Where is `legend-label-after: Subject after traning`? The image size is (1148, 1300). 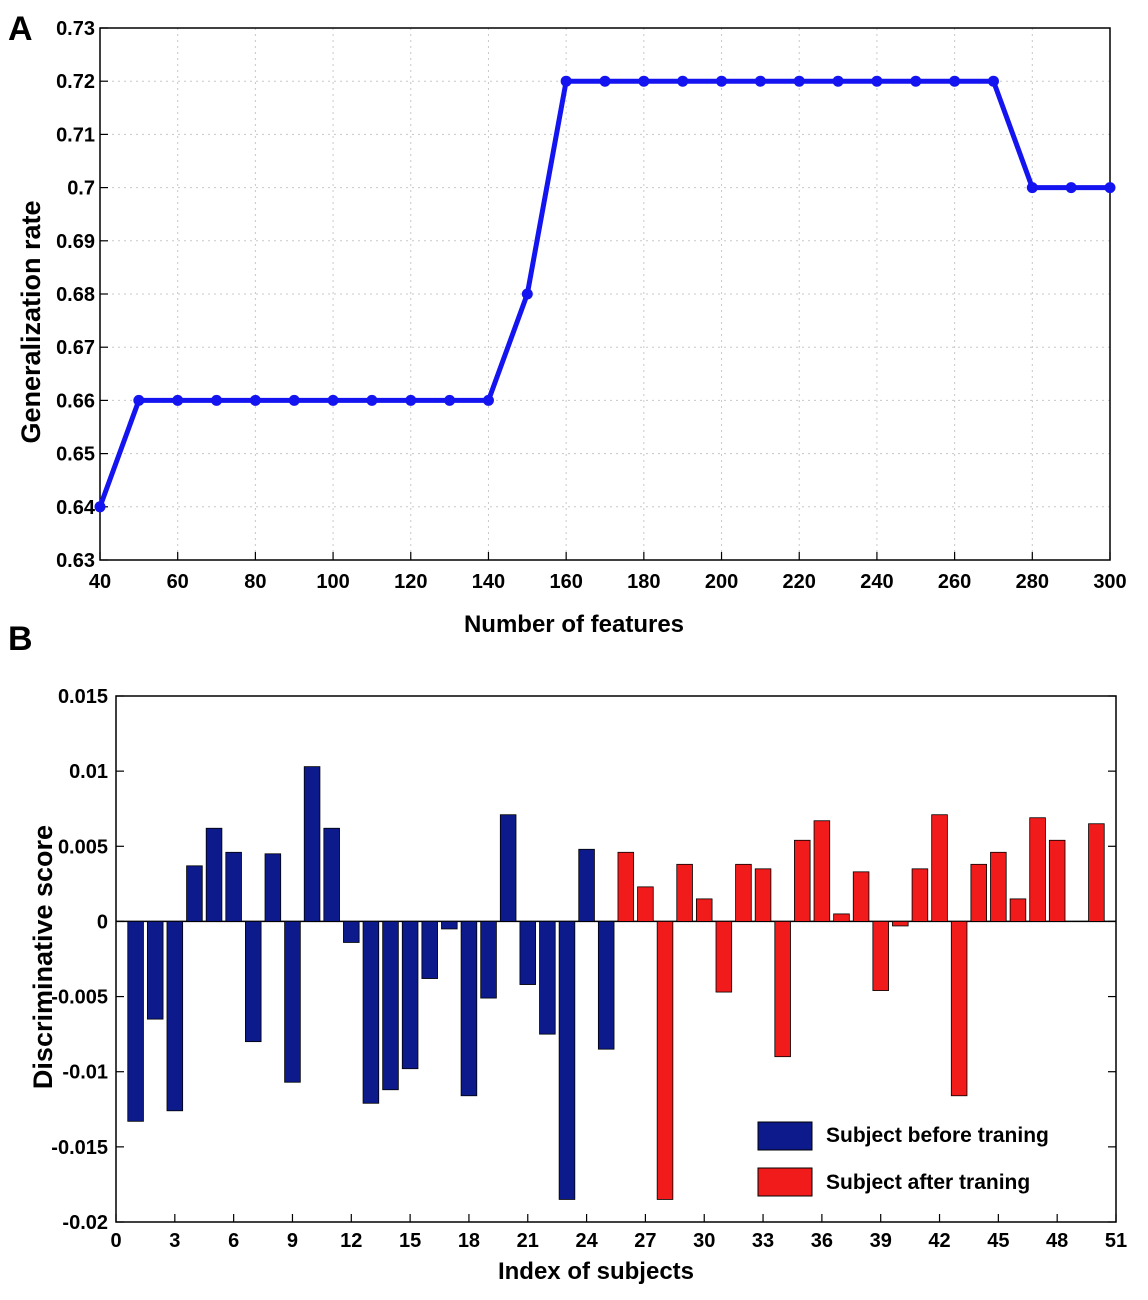
legend-label-after: Subject after traning is located at coordinates (928, 1182).